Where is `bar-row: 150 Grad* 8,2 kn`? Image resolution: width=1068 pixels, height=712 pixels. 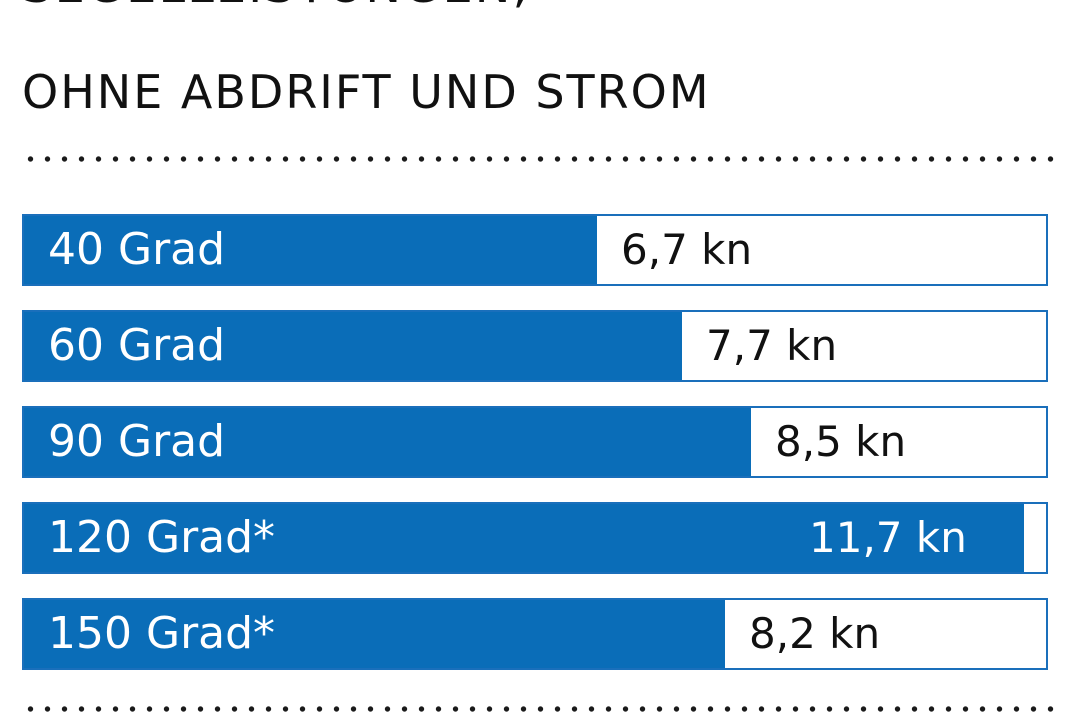
bar-row: 150 Grad* 8,2 kn is located at coordinates (535, 634).